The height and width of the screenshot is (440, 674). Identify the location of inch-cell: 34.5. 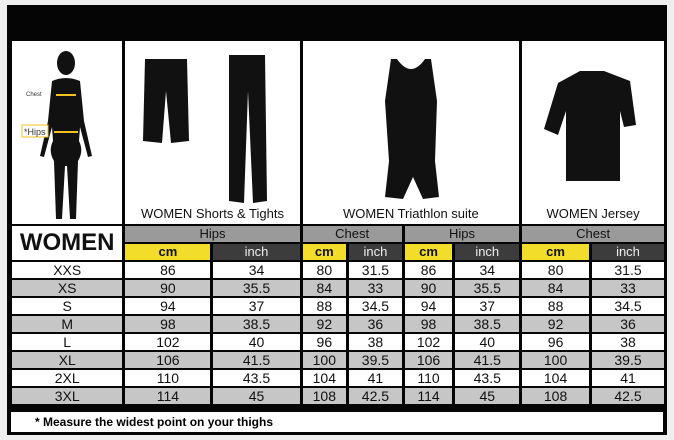
(375, 306).